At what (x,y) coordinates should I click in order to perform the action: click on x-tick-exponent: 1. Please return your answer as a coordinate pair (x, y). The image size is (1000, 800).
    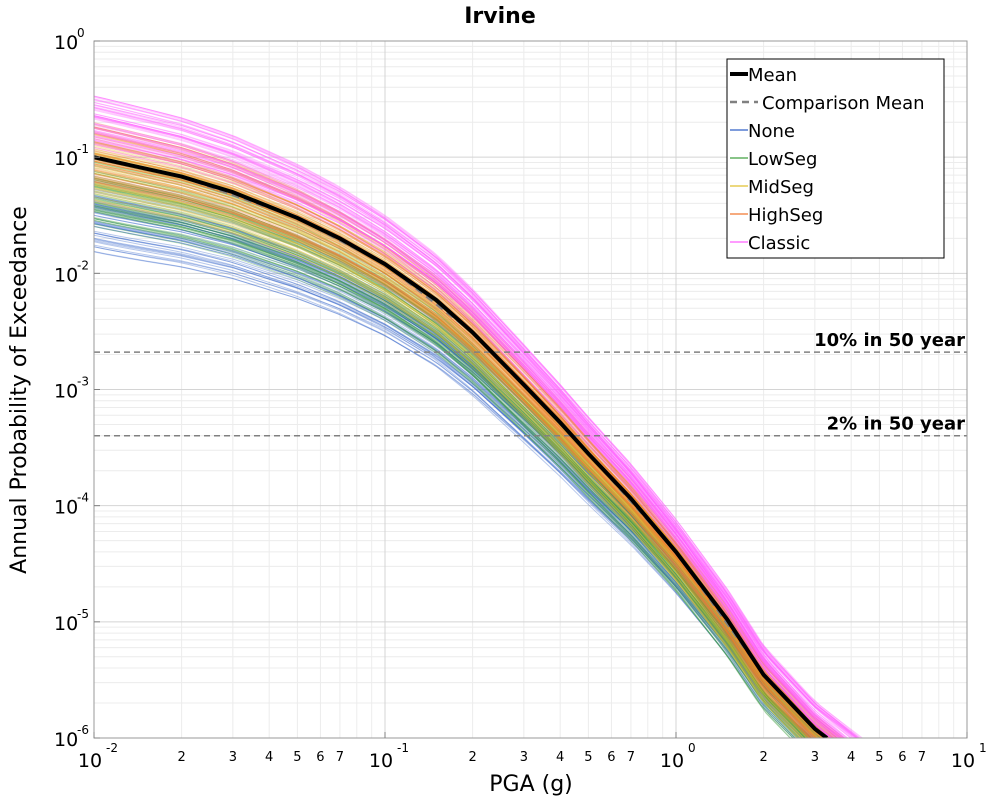
    Looking at the image, I should click on (983, 748).